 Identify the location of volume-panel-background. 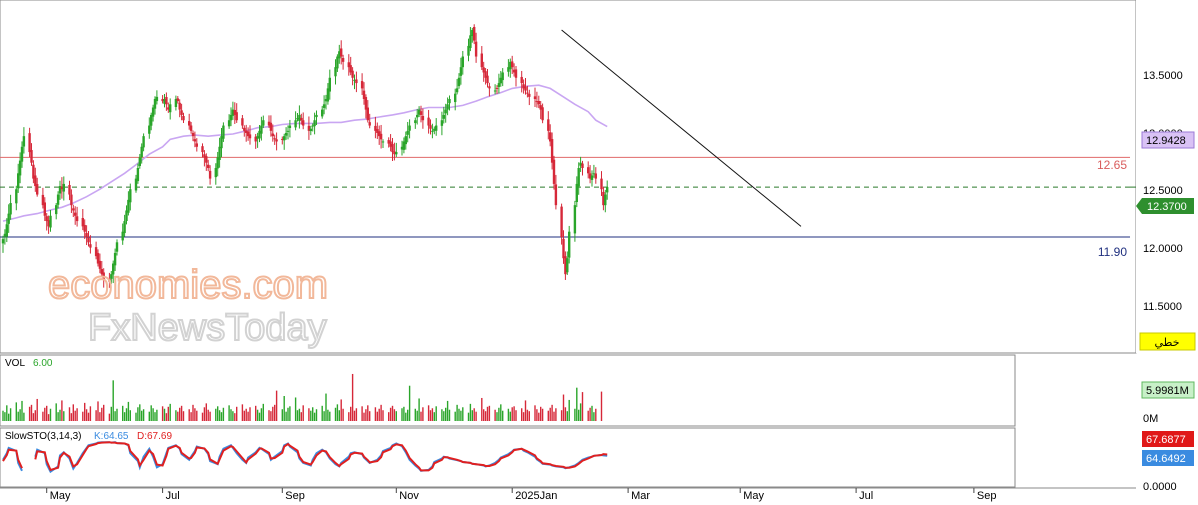
(508, 390).